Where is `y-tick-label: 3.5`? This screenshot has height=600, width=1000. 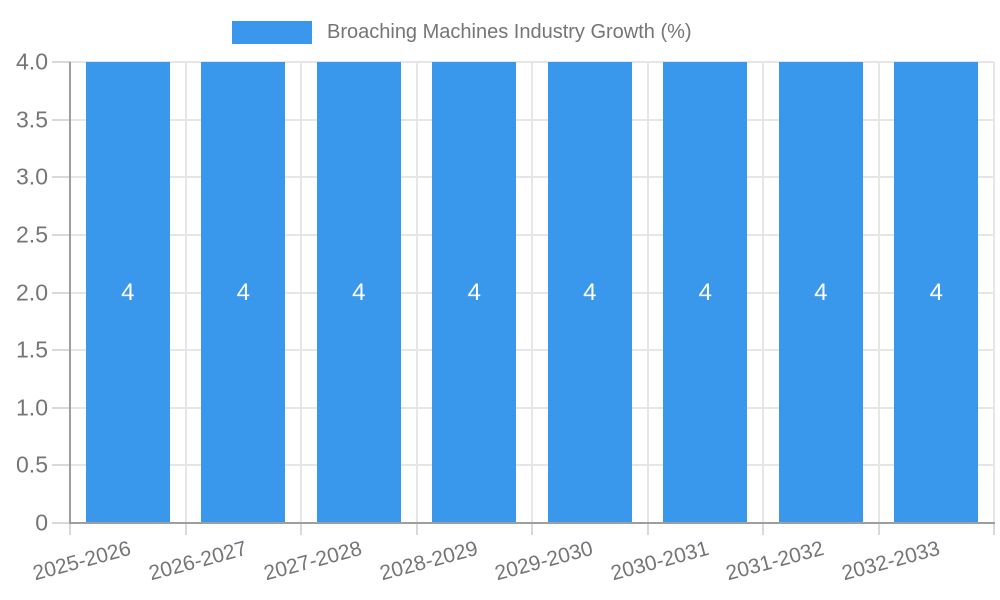
y-tick-label: 3.5 is located at coordinates (32, 119).